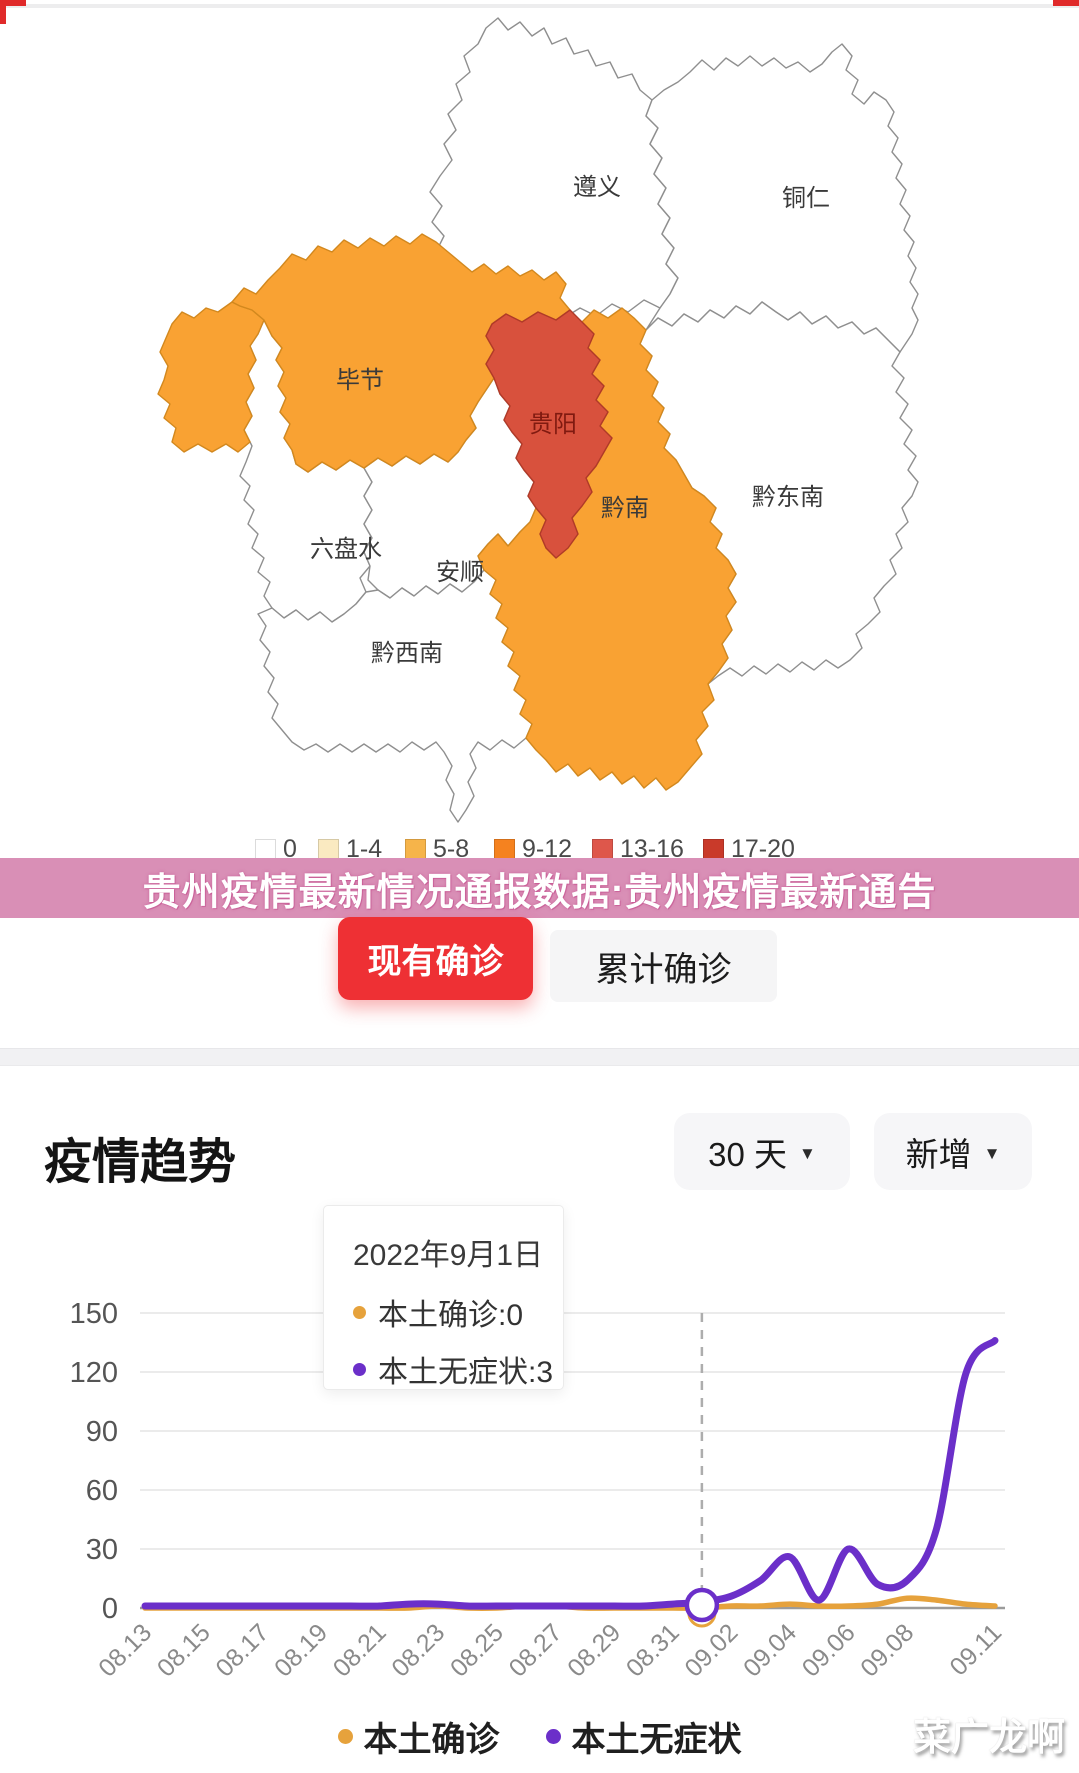  What do you see at coordinates (554, 170) in the screenshot?
I see `map-region-zunyi` at bounding box center [554, 170].